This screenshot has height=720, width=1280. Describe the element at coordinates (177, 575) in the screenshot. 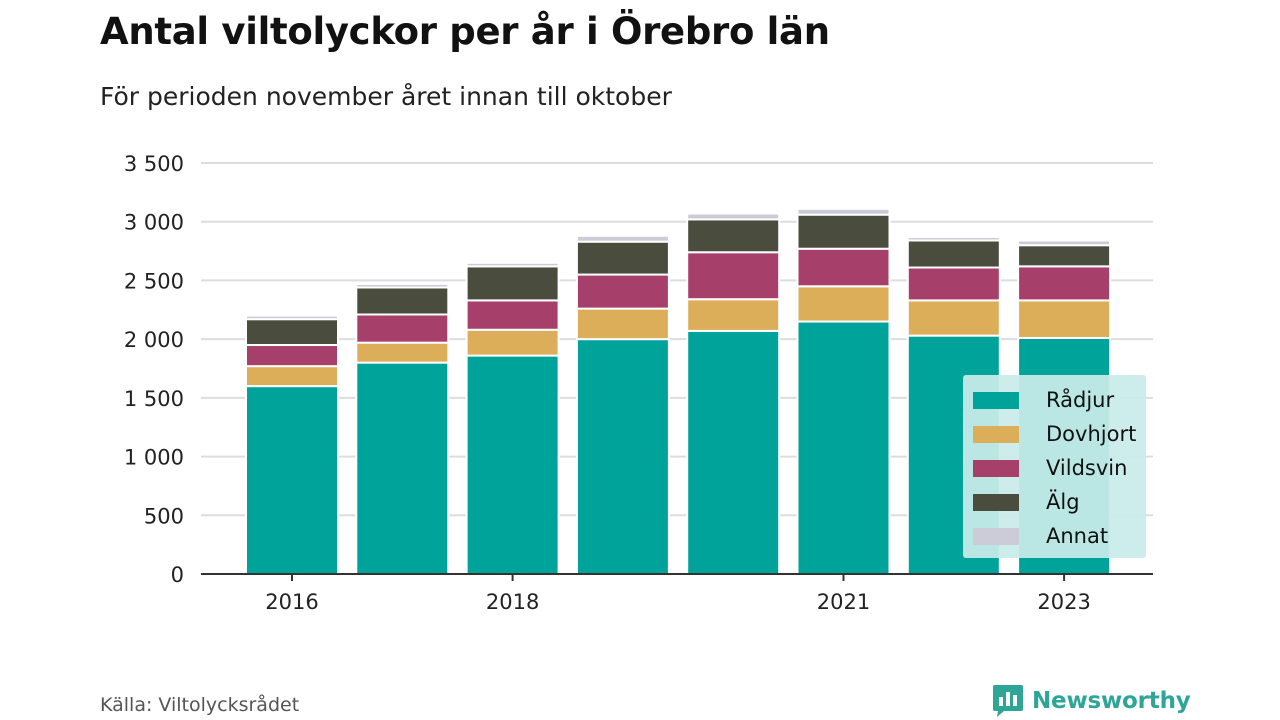

I see `y-tick-label: 0` at that location.